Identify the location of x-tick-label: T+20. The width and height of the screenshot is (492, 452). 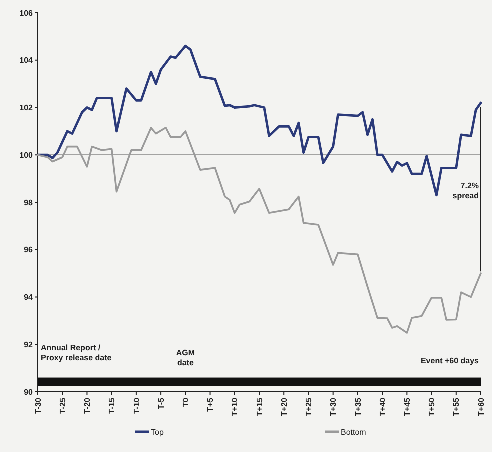
(284, 406).